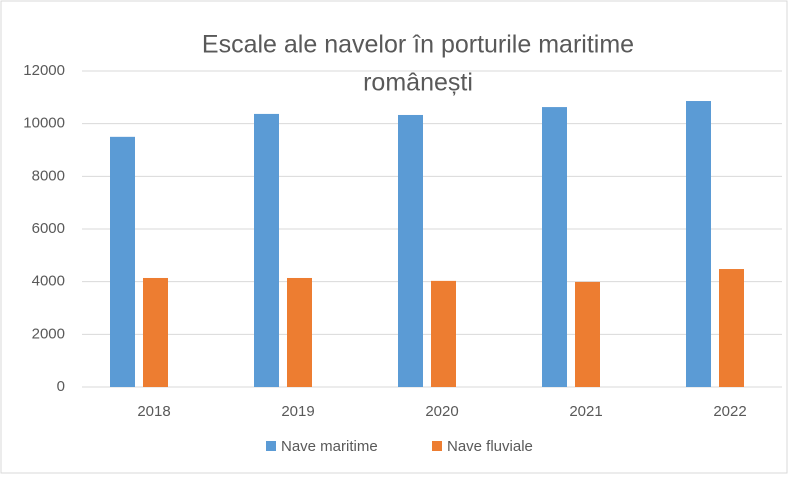 Image resolution: width=788 pixels, height=479 pixels. Describe the element at coordinates (48, 333) in the screenshot. I see `y-tick-label: 2000` at that location.